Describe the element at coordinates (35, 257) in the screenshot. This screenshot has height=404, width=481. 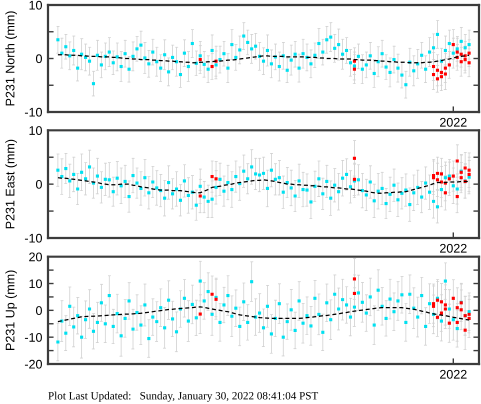
I see `y-tick-label: 20` at that location.